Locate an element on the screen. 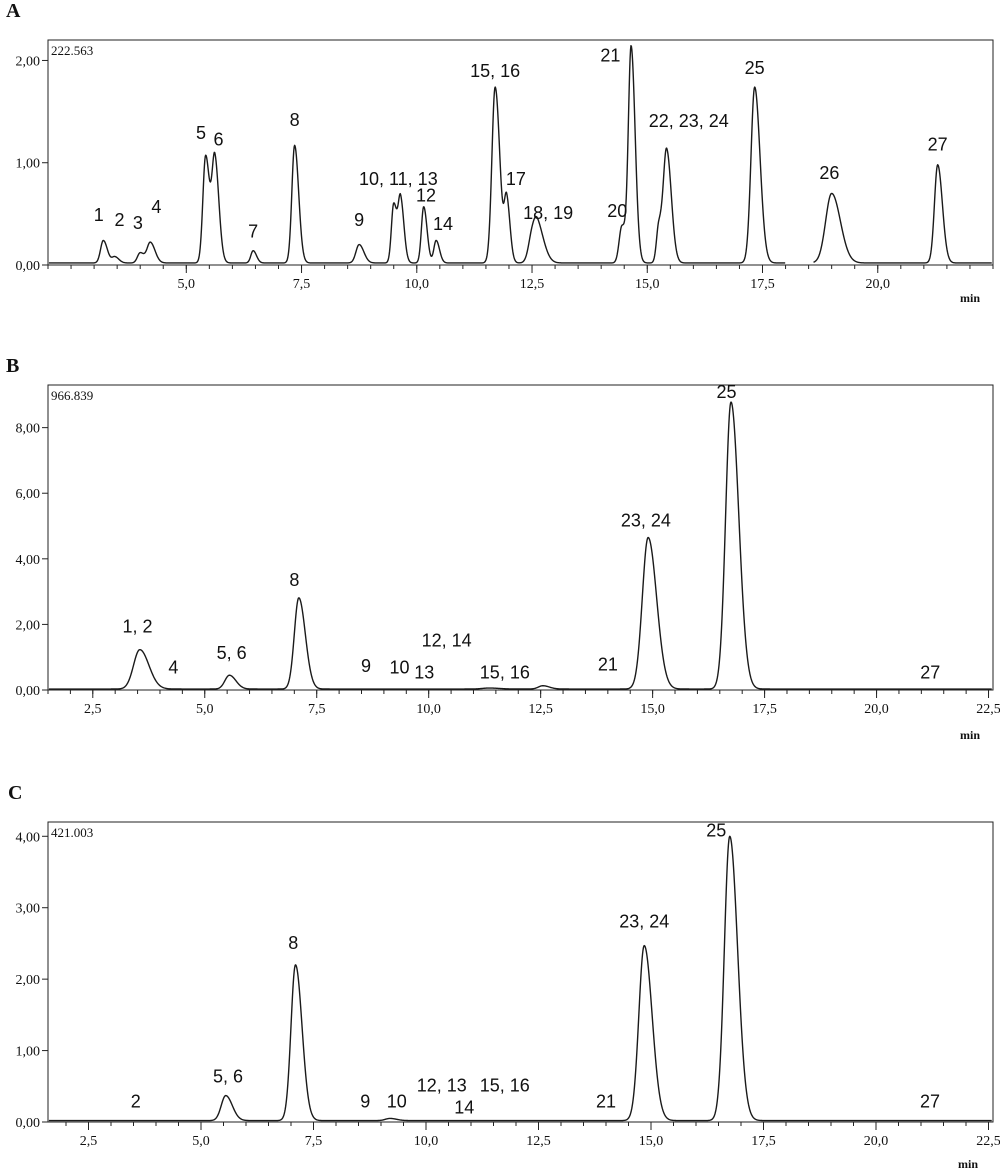  y-tick-label: 8,00 is located at coordinates (28, 429).